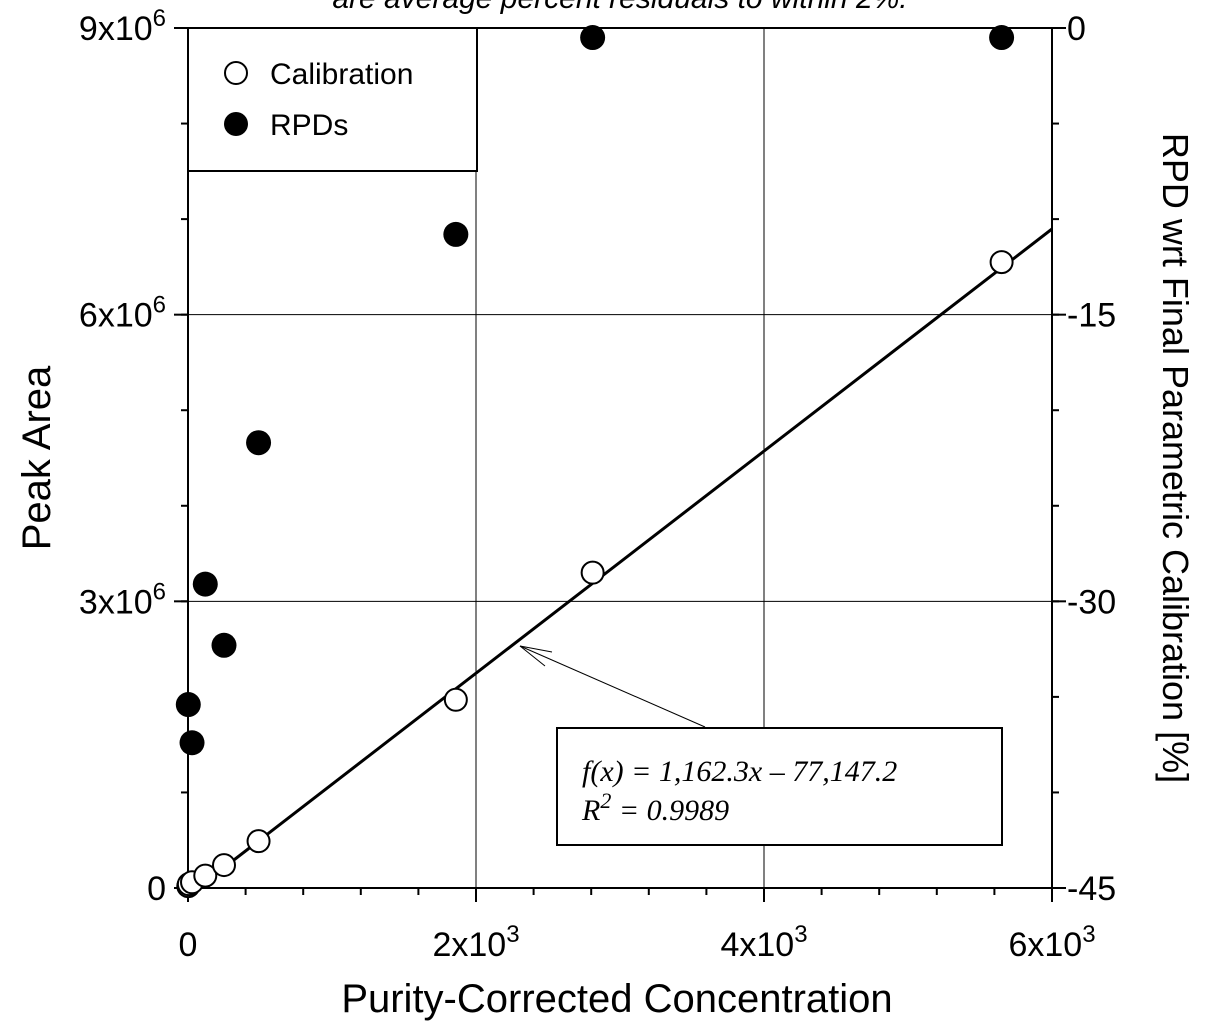  I want to click on r-squared-text: R2 = 0.9989, so click(655, 807).